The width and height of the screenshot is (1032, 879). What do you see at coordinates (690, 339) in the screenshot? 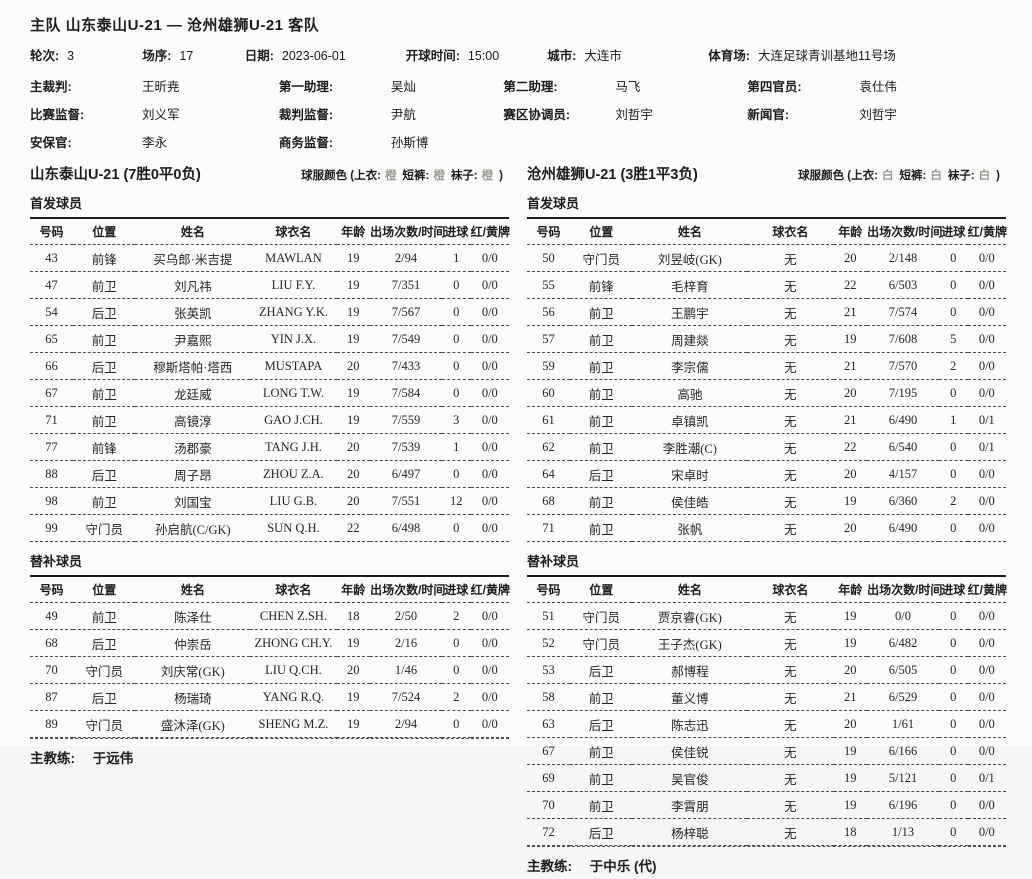
I see `player-cell: 周建燚` at bounding box center [690, 339].